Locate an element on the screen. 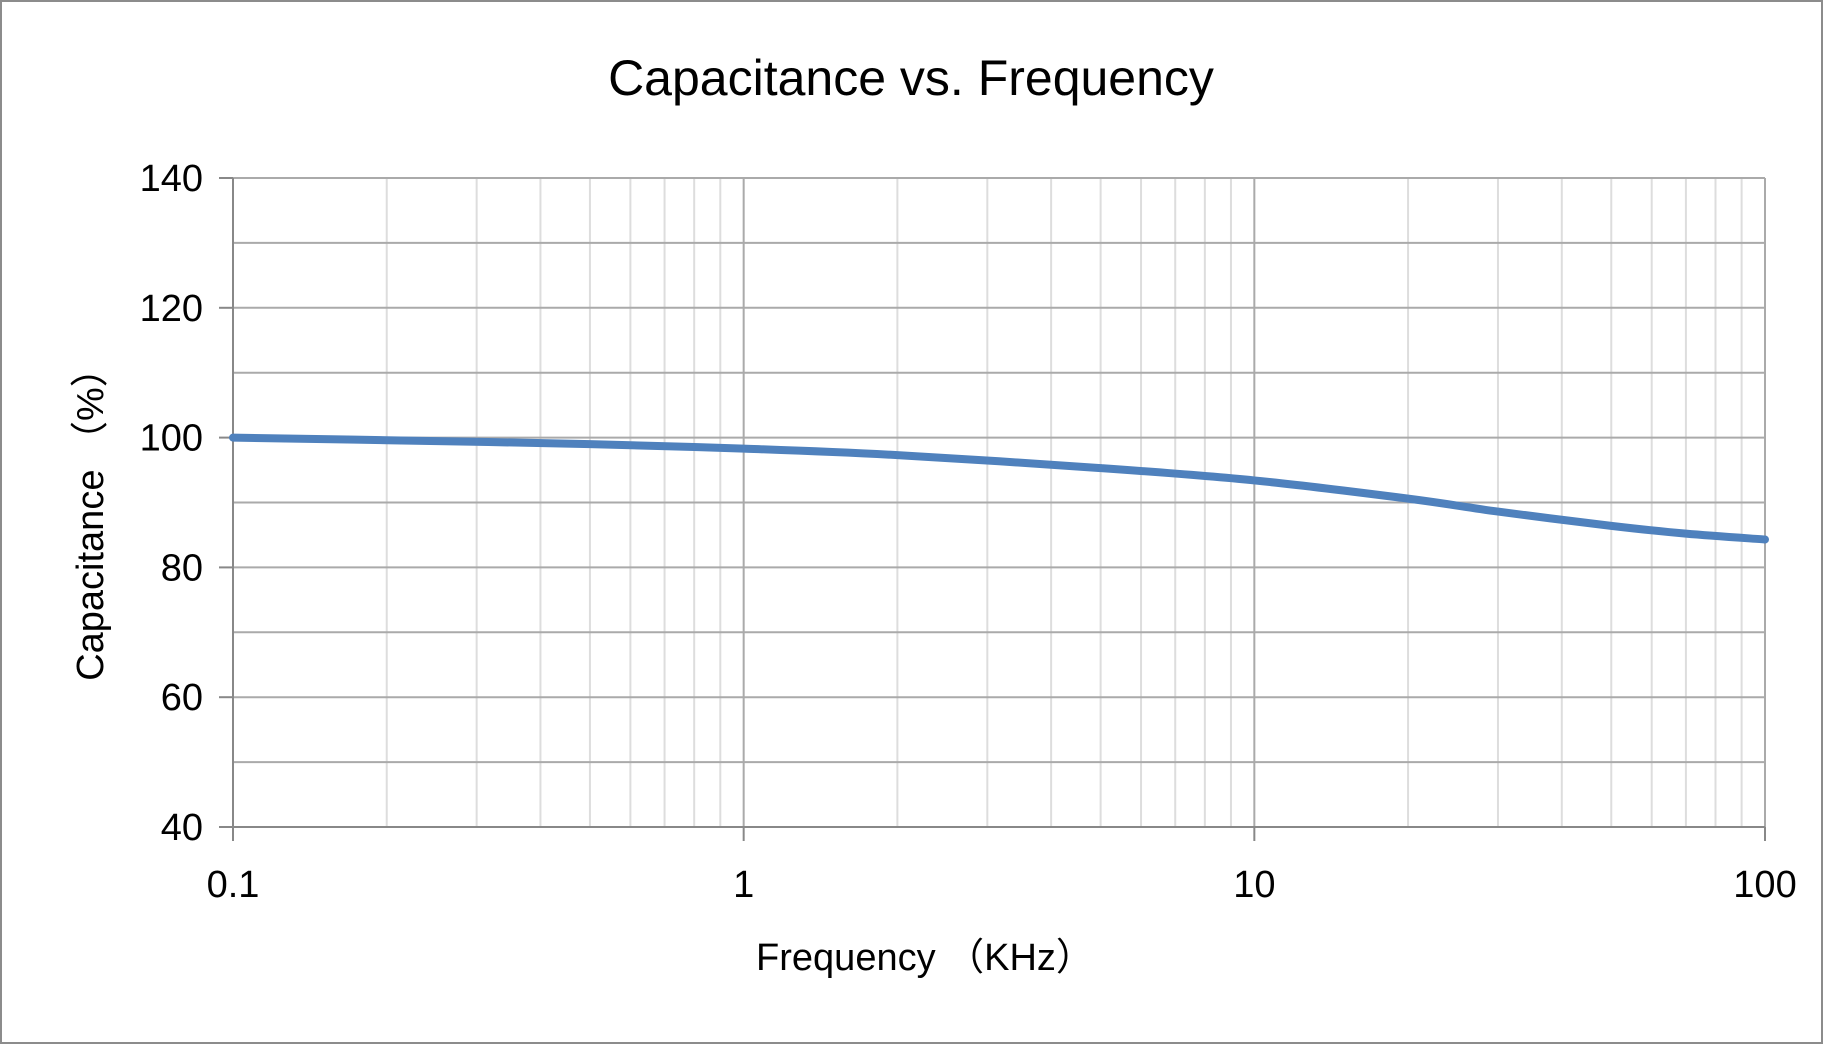 This screenshot has height=1044, width=1823. x-tick-label: 100 is located at coordinates (1764, 885).